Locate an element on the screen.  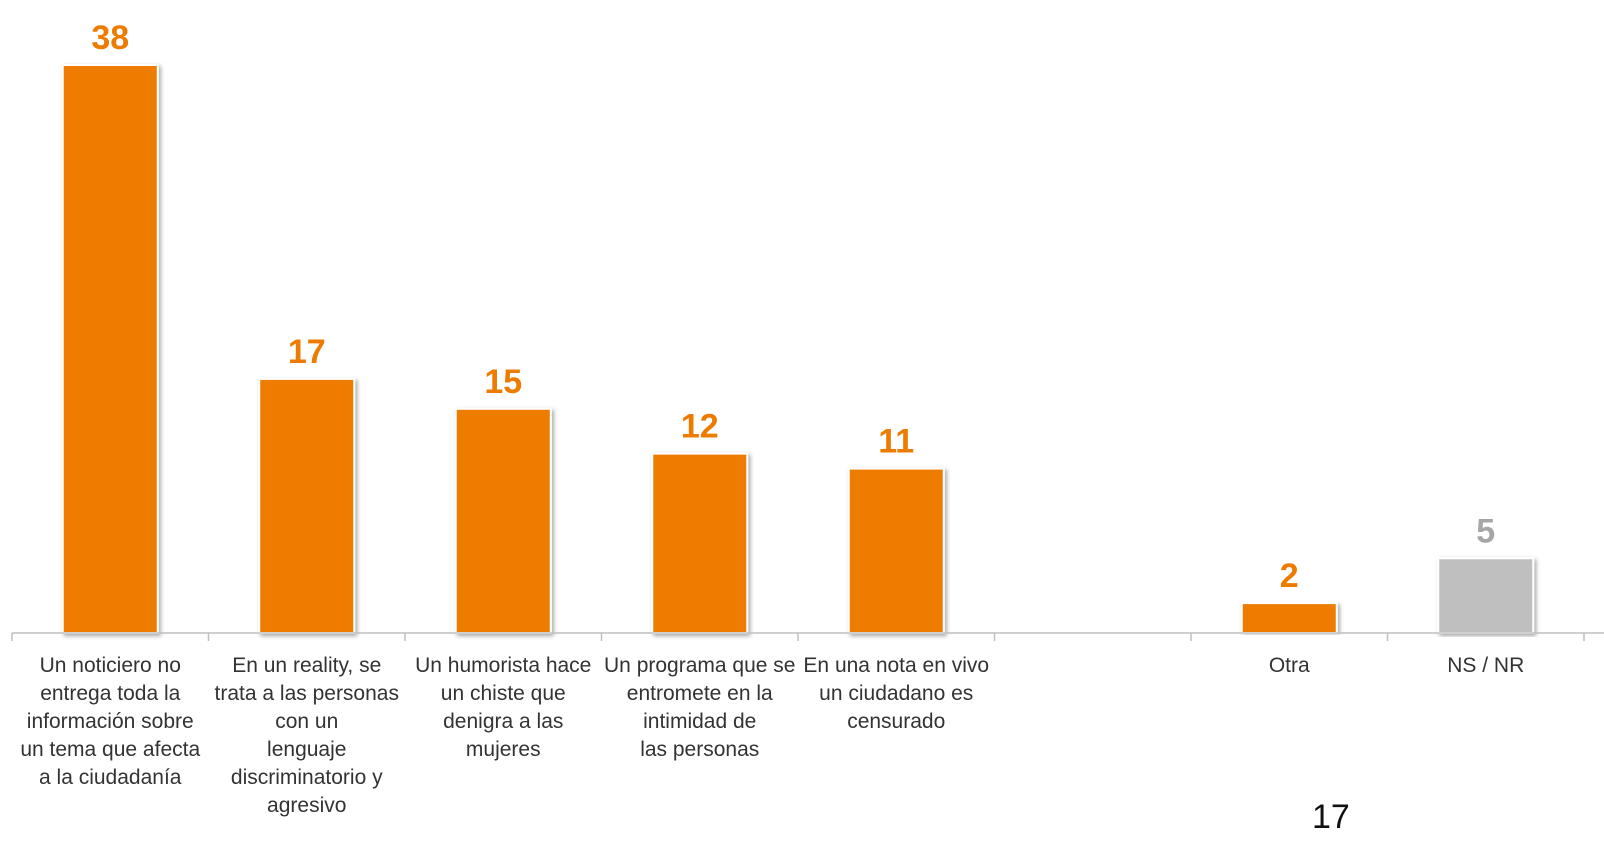
x-tick-label: Otra is located at coordinates (1289, 665).